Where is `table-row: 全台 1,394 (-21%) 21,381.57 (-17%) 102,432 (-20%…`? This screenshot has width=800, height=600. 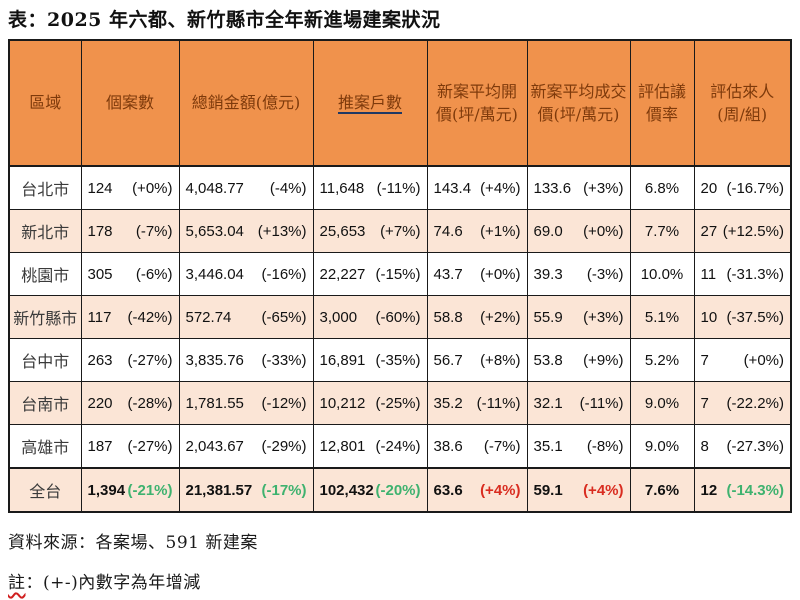
table-row: 全台 1,394 (-21%) 21,381.57 (-17%) 102,432 (-20%… is located at coordinates (400, 490).